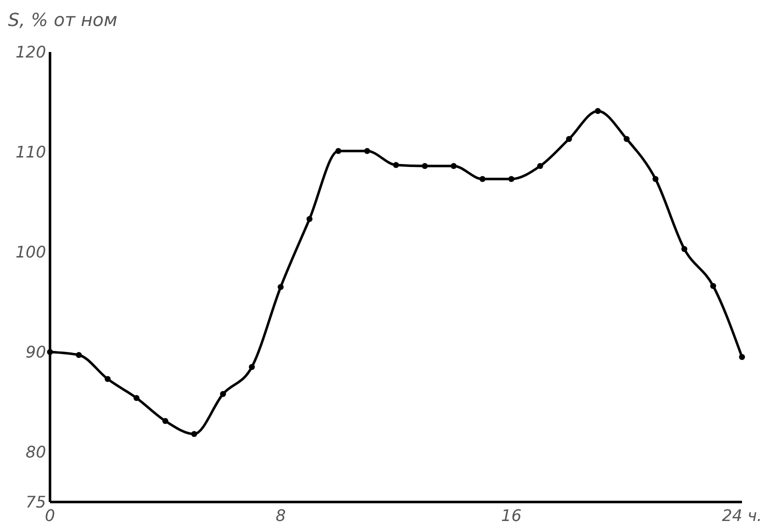 The height and width of the screenshot is (529, 778). I want to click on y-tick-label: 75, so click(36, 502).